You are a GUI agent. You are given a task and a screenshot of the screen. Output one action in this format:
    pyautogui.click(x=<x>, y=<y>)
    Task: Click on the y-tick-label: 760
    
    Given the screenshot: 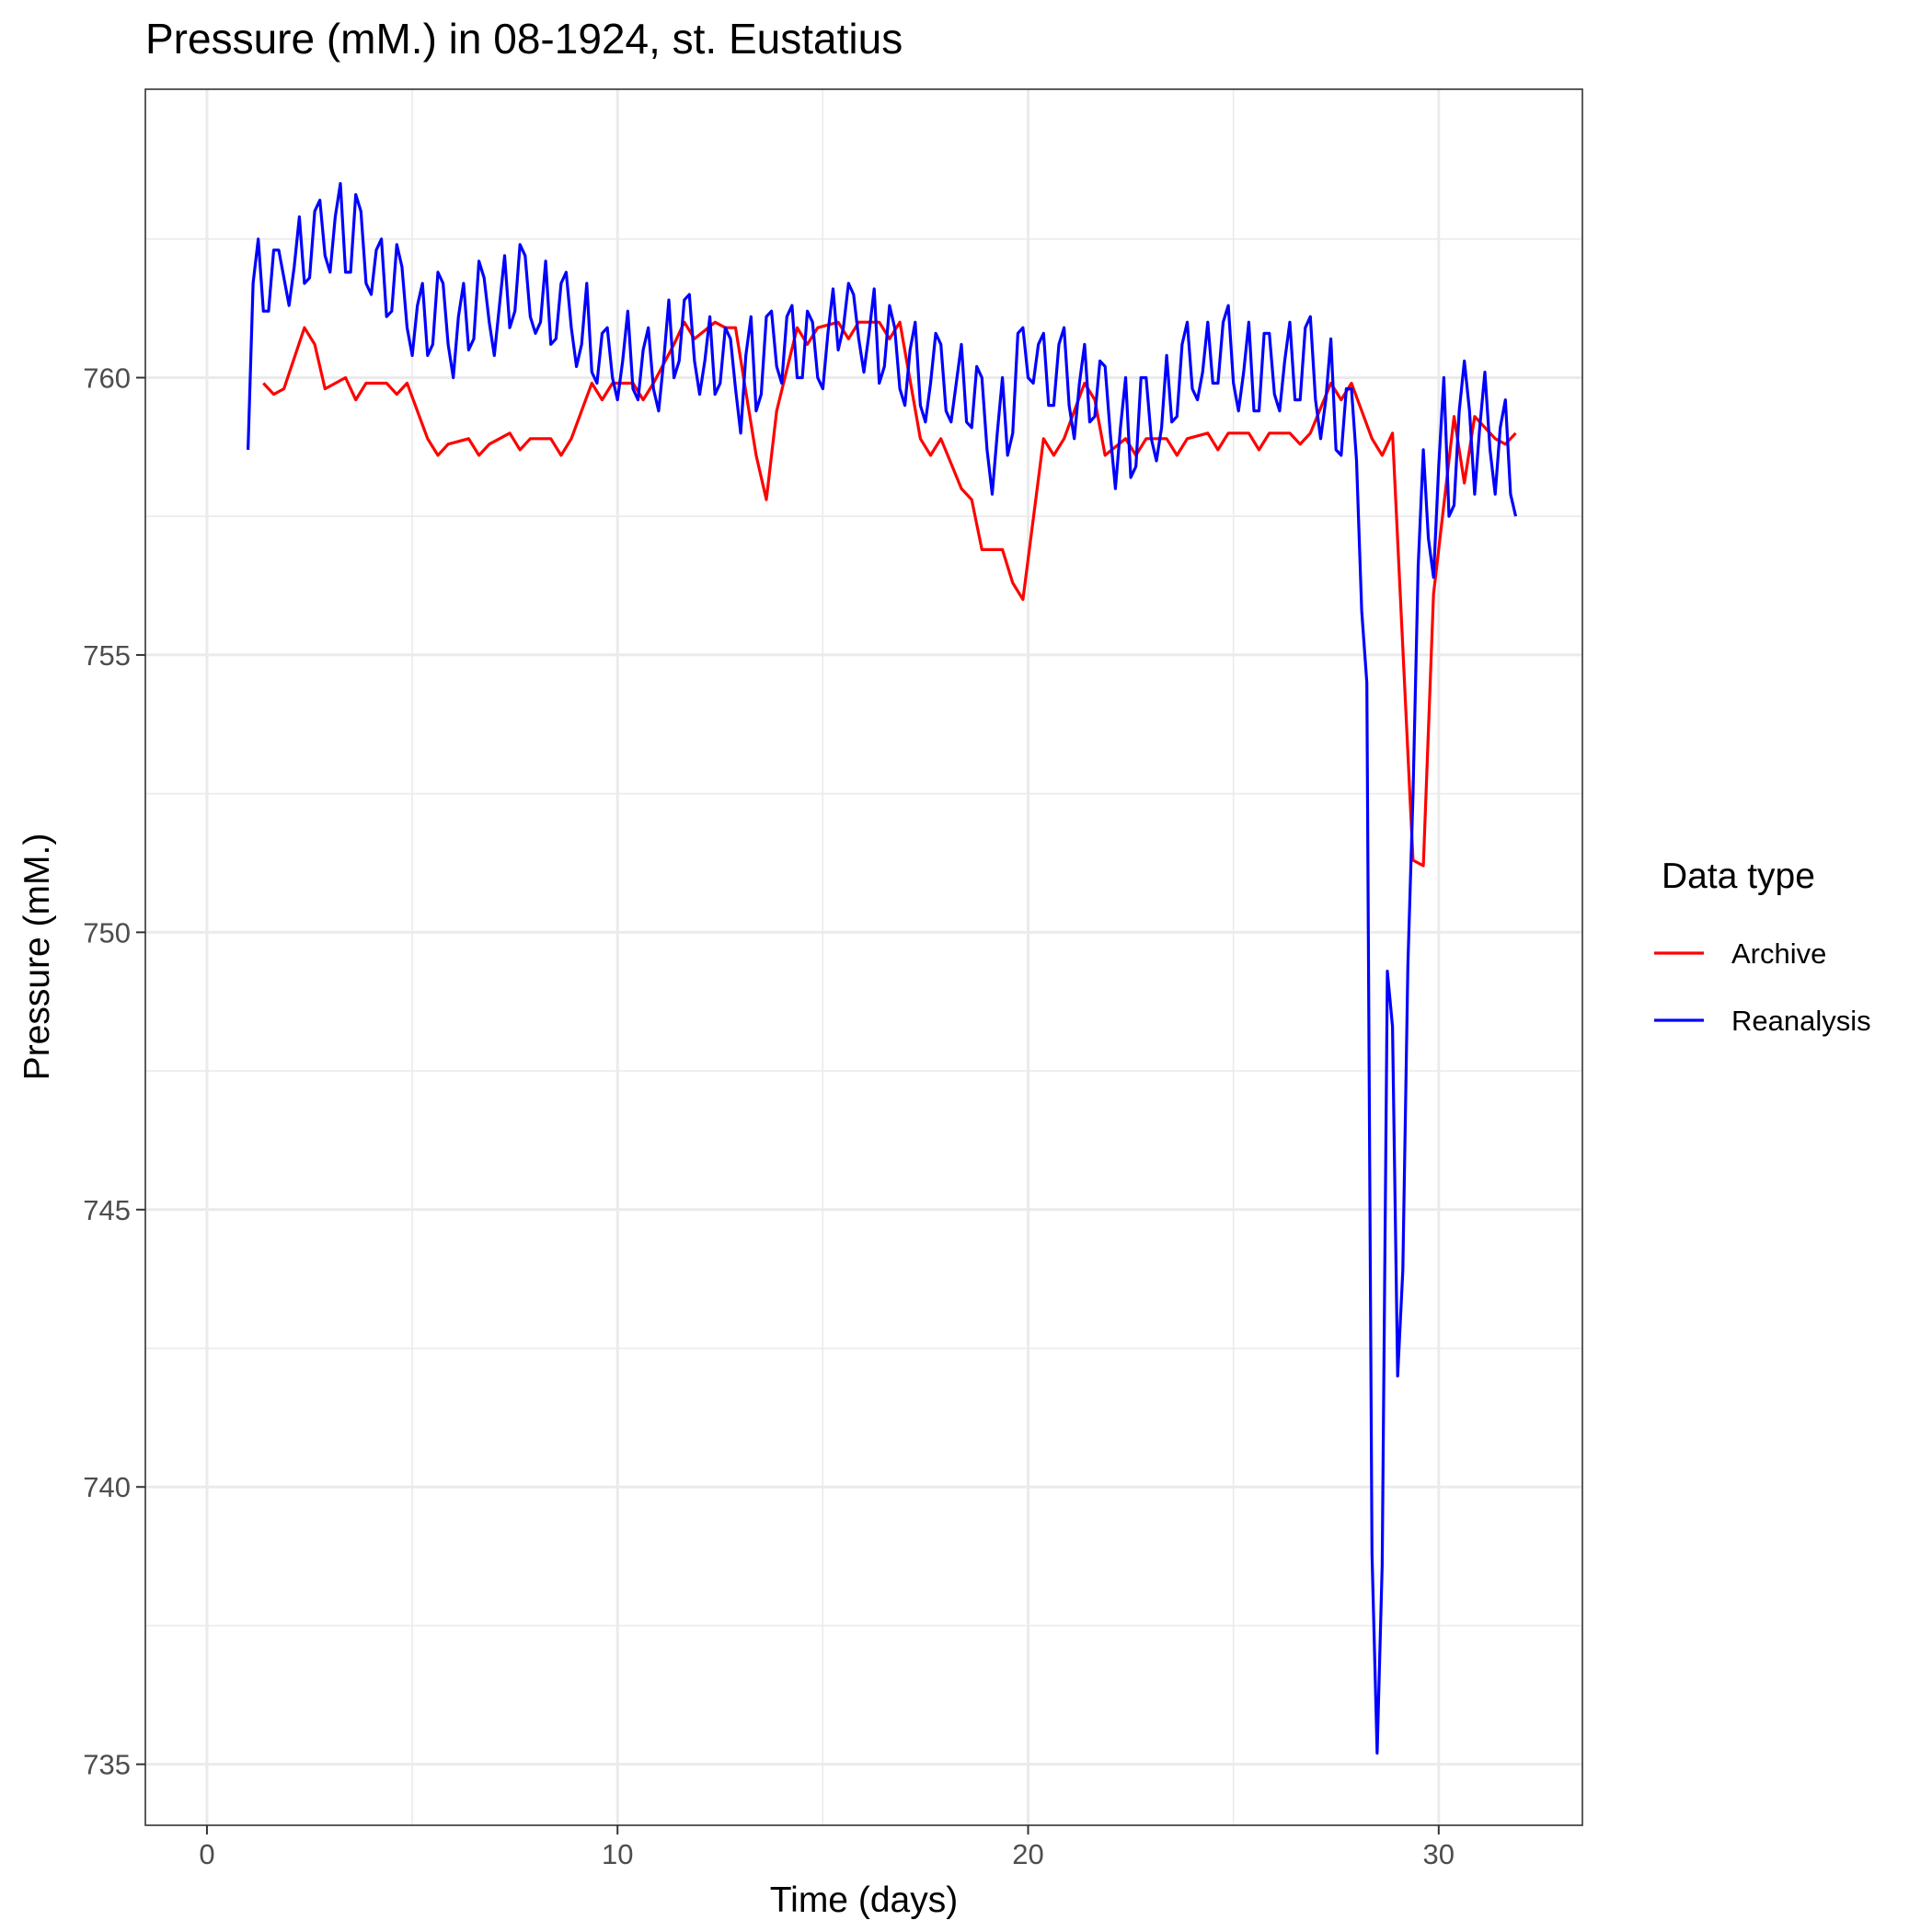 What is the action you would take?
    pyautogui.click(x=107, y=378)
    